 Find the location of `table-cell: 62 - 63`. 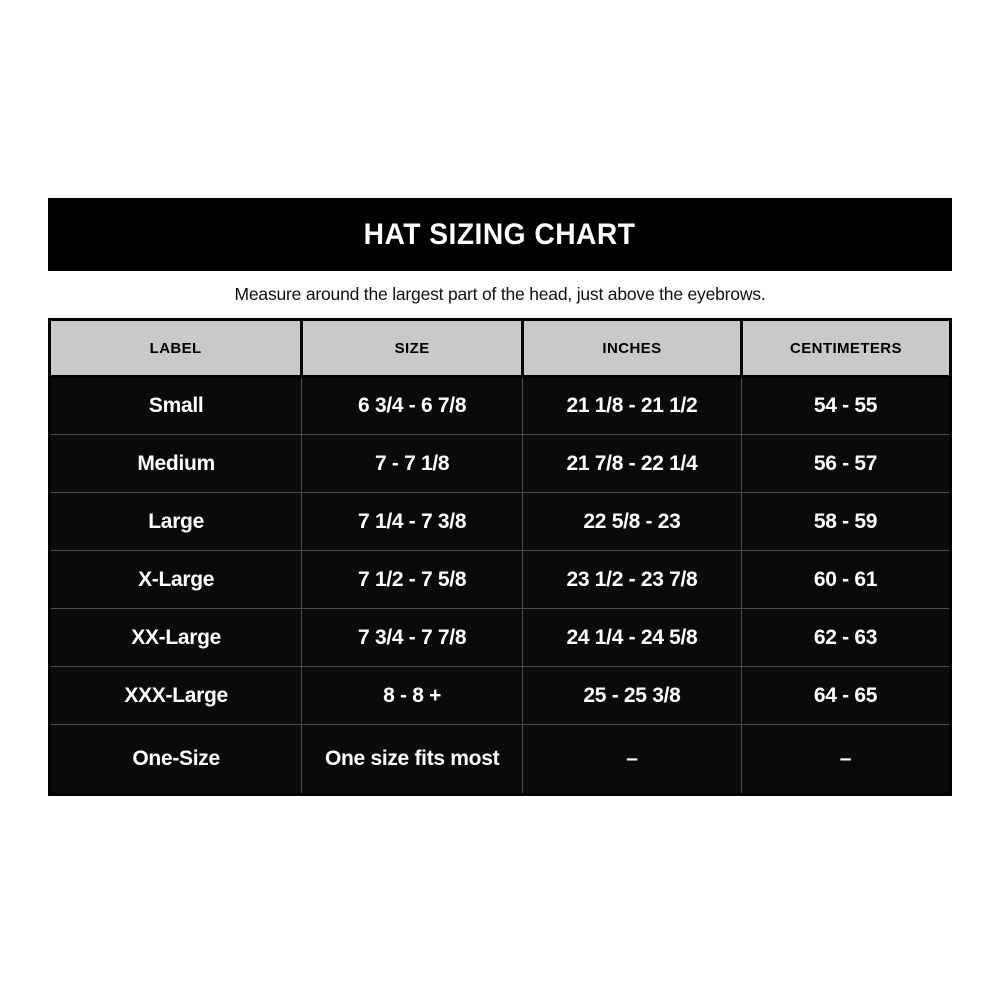

table-cell: 62 - 63 is located at coordinates (846, 637).